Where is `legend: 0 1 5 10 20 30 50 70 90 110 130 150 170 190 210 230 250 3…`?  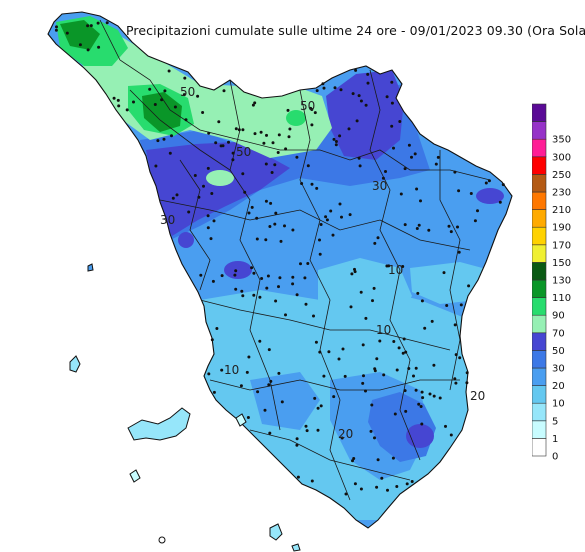
legend: 0 1 5 10 20 30 50 70 90 110 130 150 170 190 210 230 250 3… is located at coordinates (551, 283).